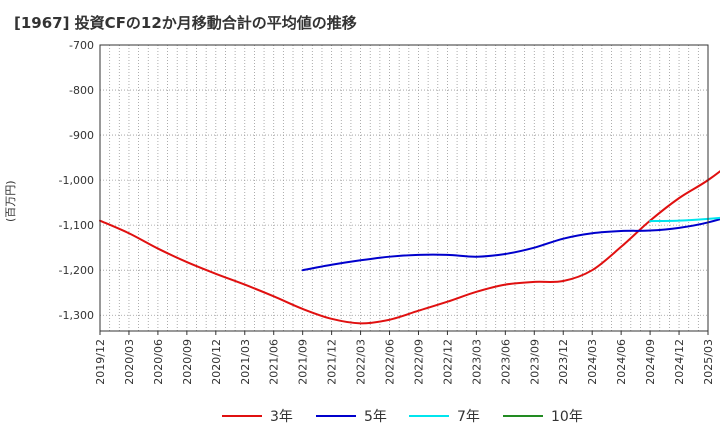 The image size is (720, 440). I want to click on legend-label: 7年, so click(468, 417).